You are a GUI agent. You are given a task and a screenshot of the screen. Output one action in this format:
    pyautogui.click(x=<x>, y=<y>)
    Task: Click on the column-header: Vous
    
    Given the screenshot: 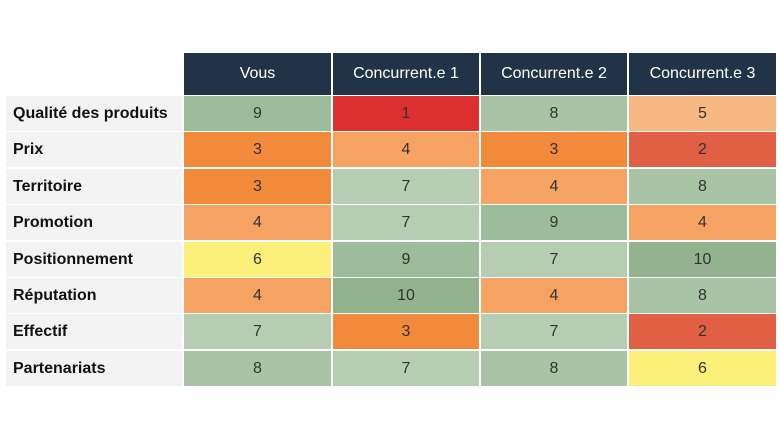 What is the action you would take?
    pyautogui.click(x=257, y=74)
    